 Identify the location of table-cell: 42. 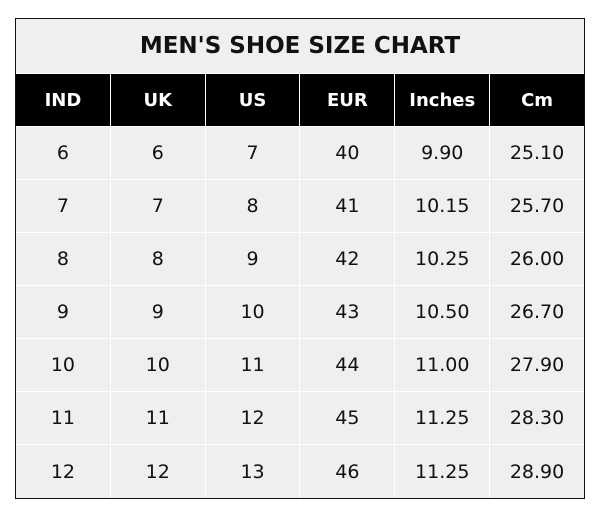
(348, 259).